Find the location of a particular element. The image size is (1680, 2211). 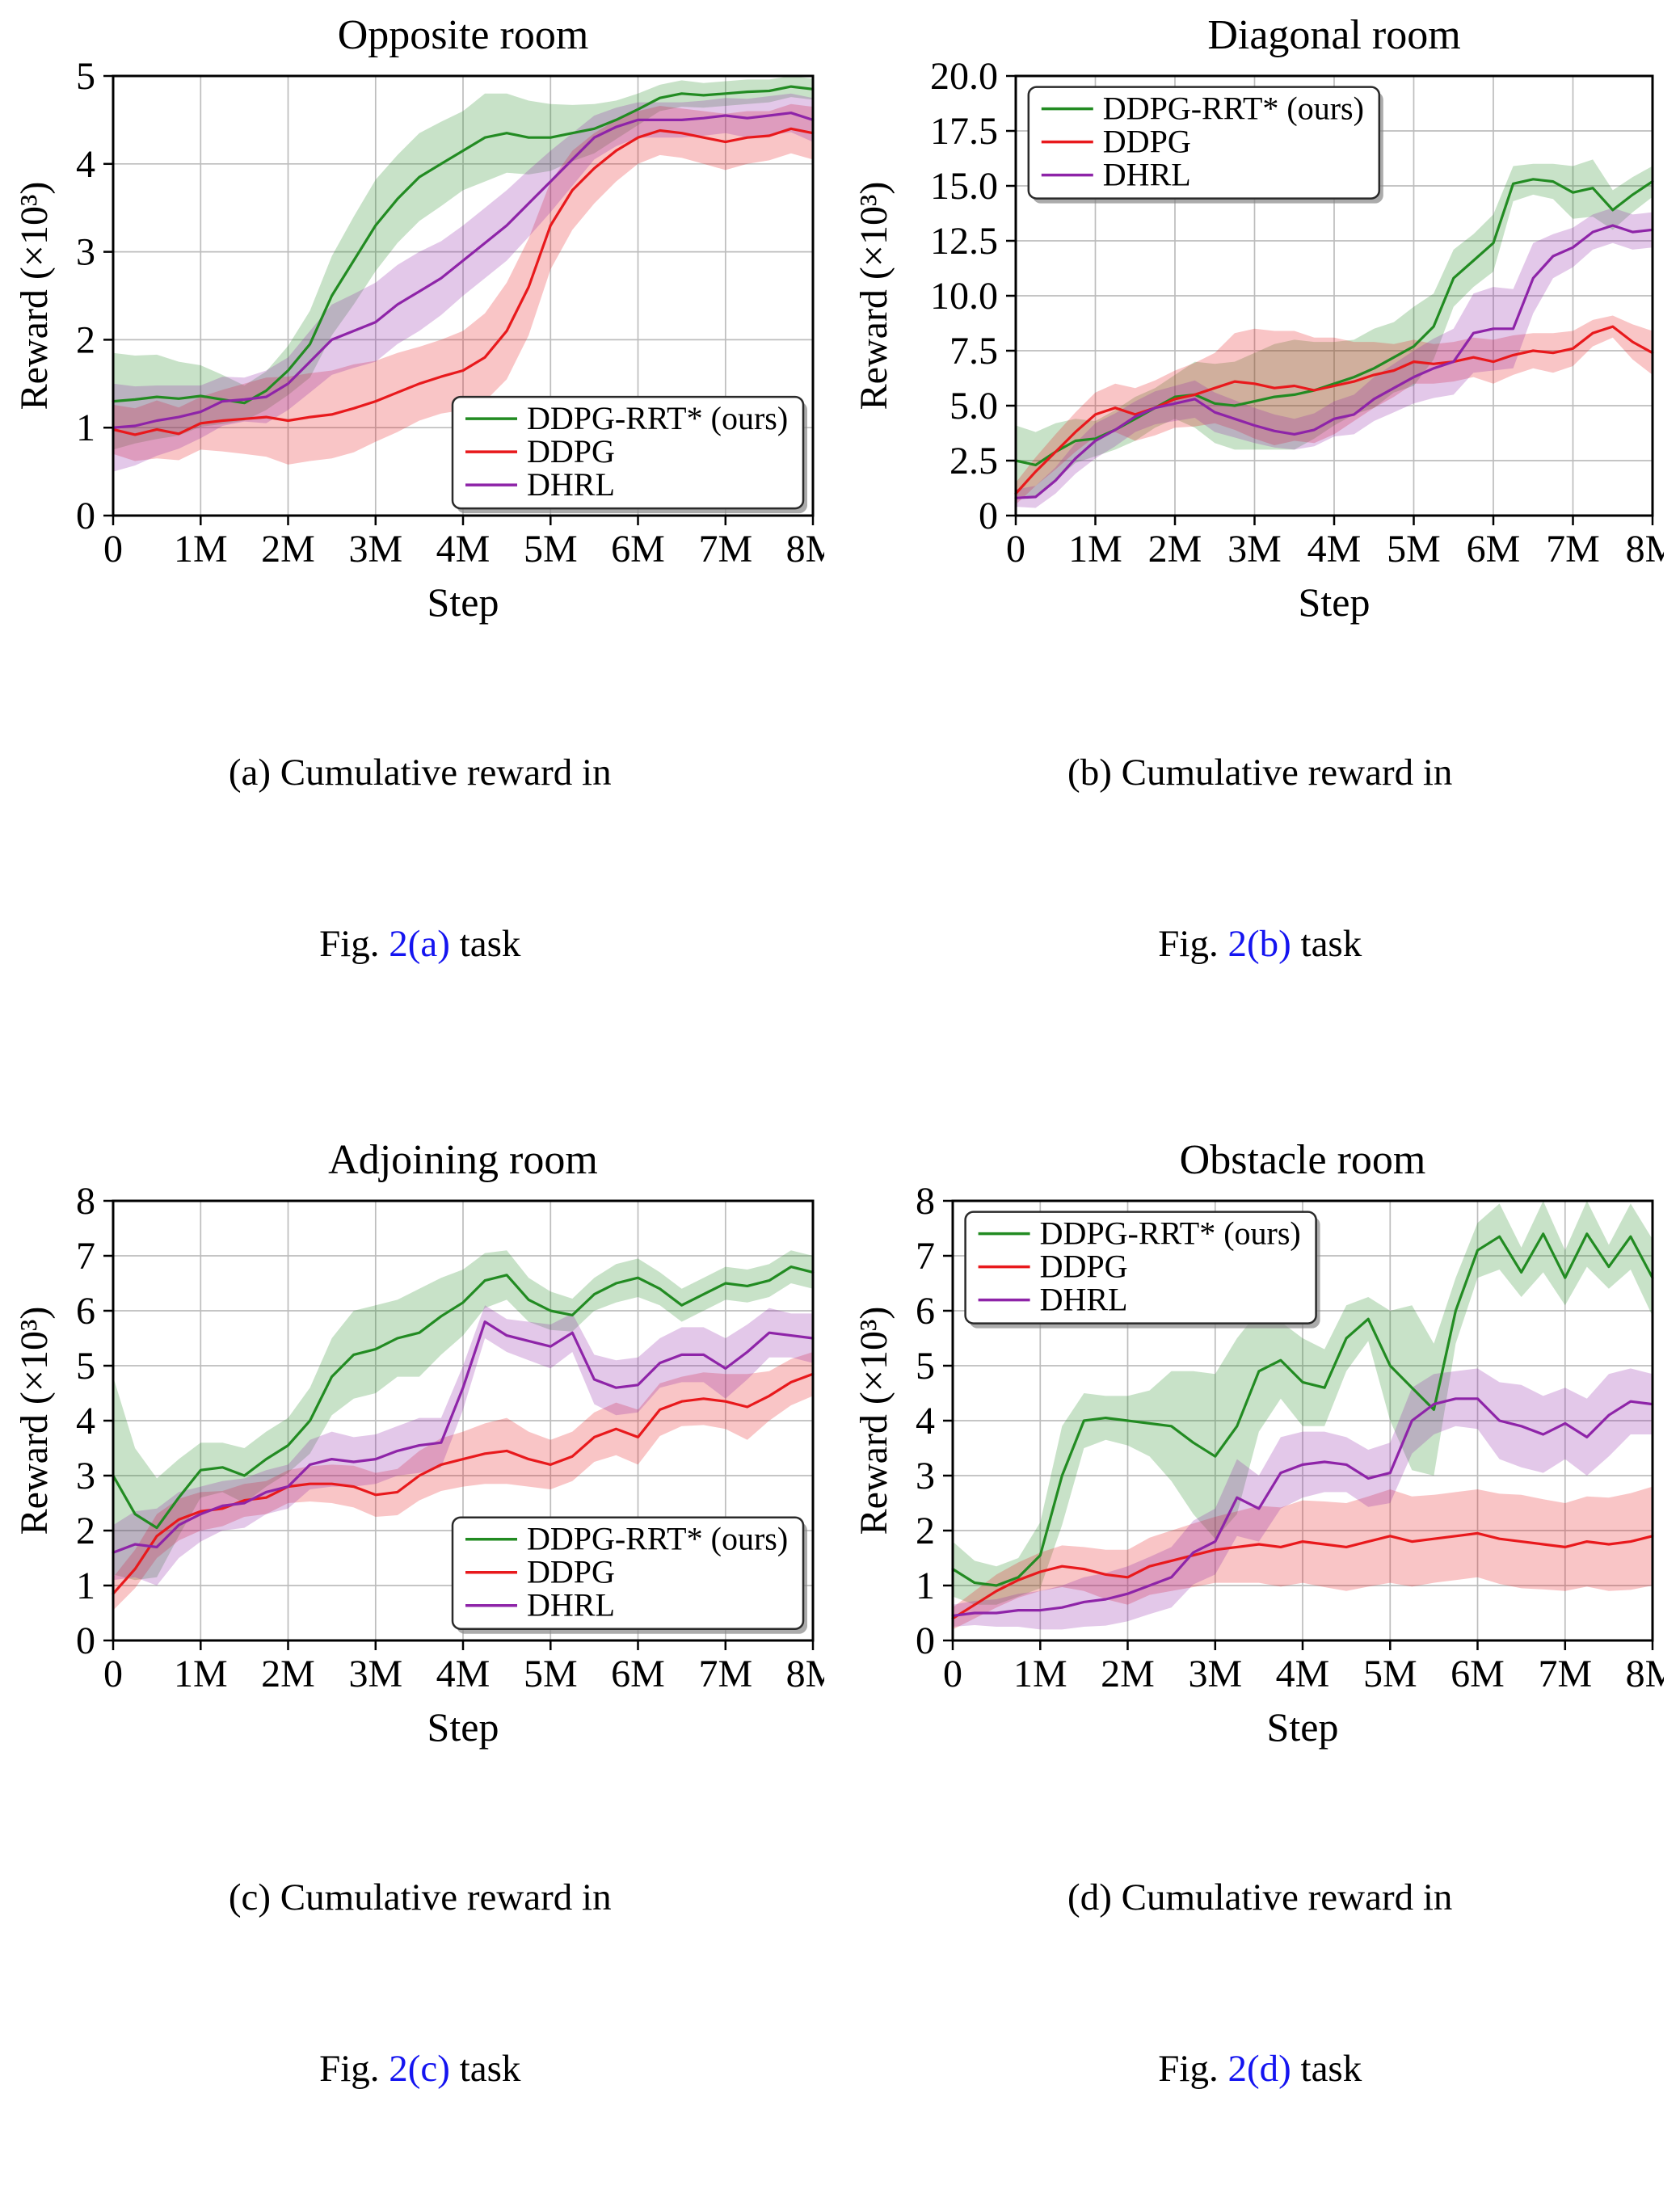

y-tick-label: 20.0 is located at coordinates (964, 76).